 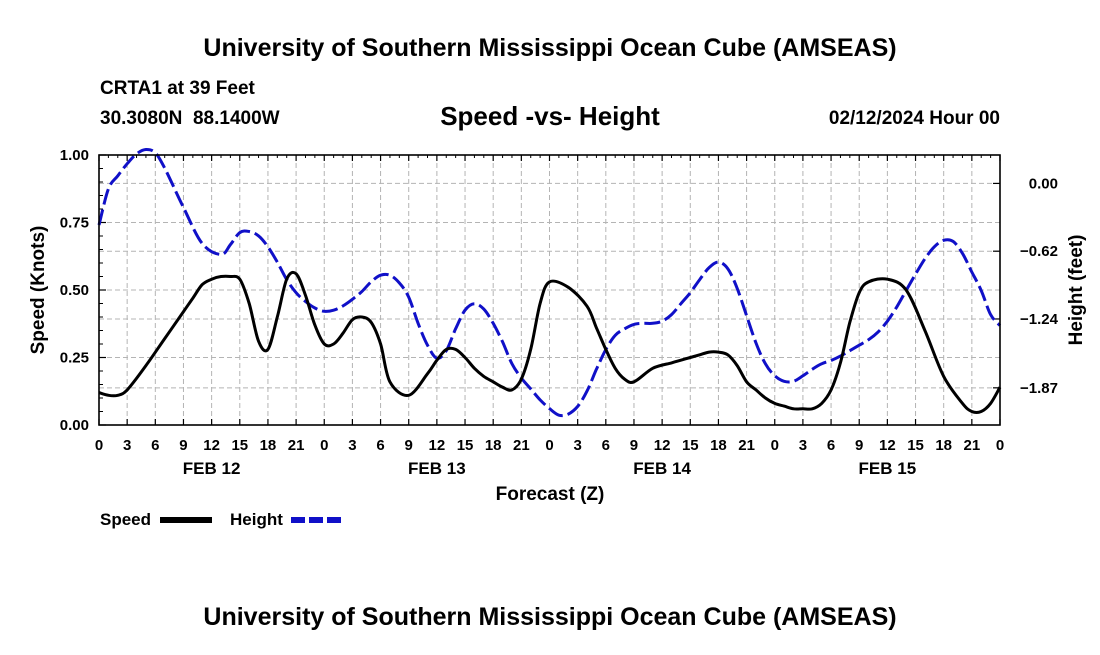 I want to click on y-left-tick-label: 0.75, so click(x=74, y=223).